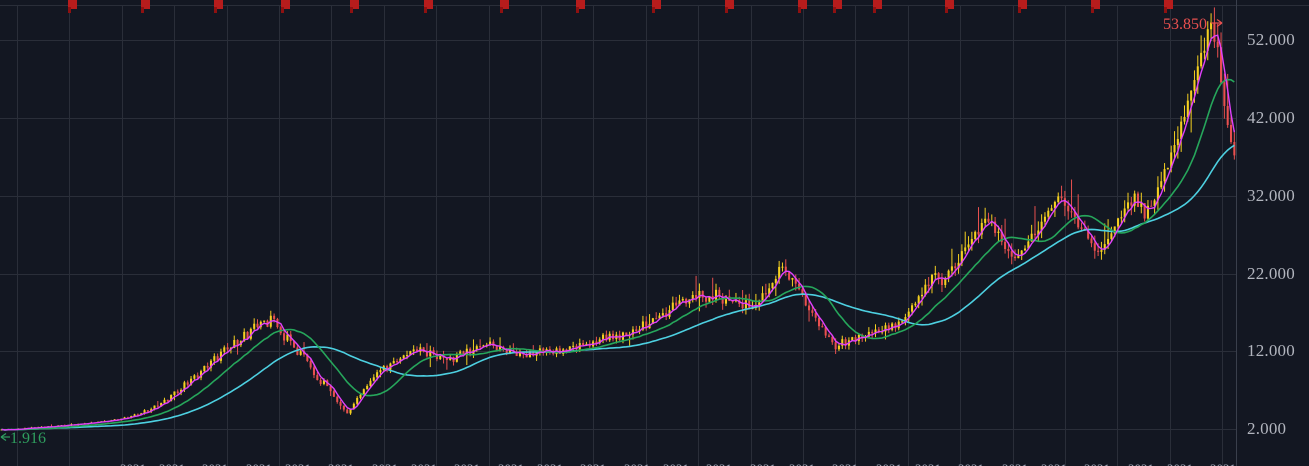 This screenshot has height=466, width=1309. I want to click on high-price-tag: 53.850, so click(1185, 24).